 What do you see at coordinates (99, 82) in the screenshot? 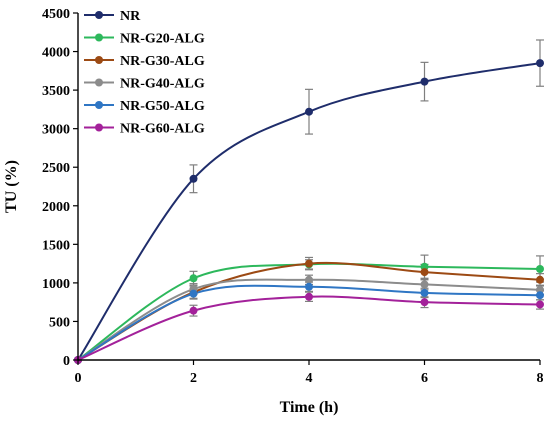
I see `nr-g40-alg-legend-marker` at bounding box center [99, 82].